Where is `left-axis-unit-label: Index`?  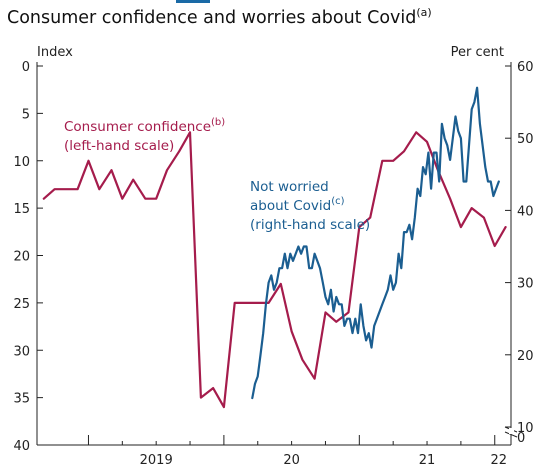 left-axis-unit-label: Index is located at coordinates (55, 52).